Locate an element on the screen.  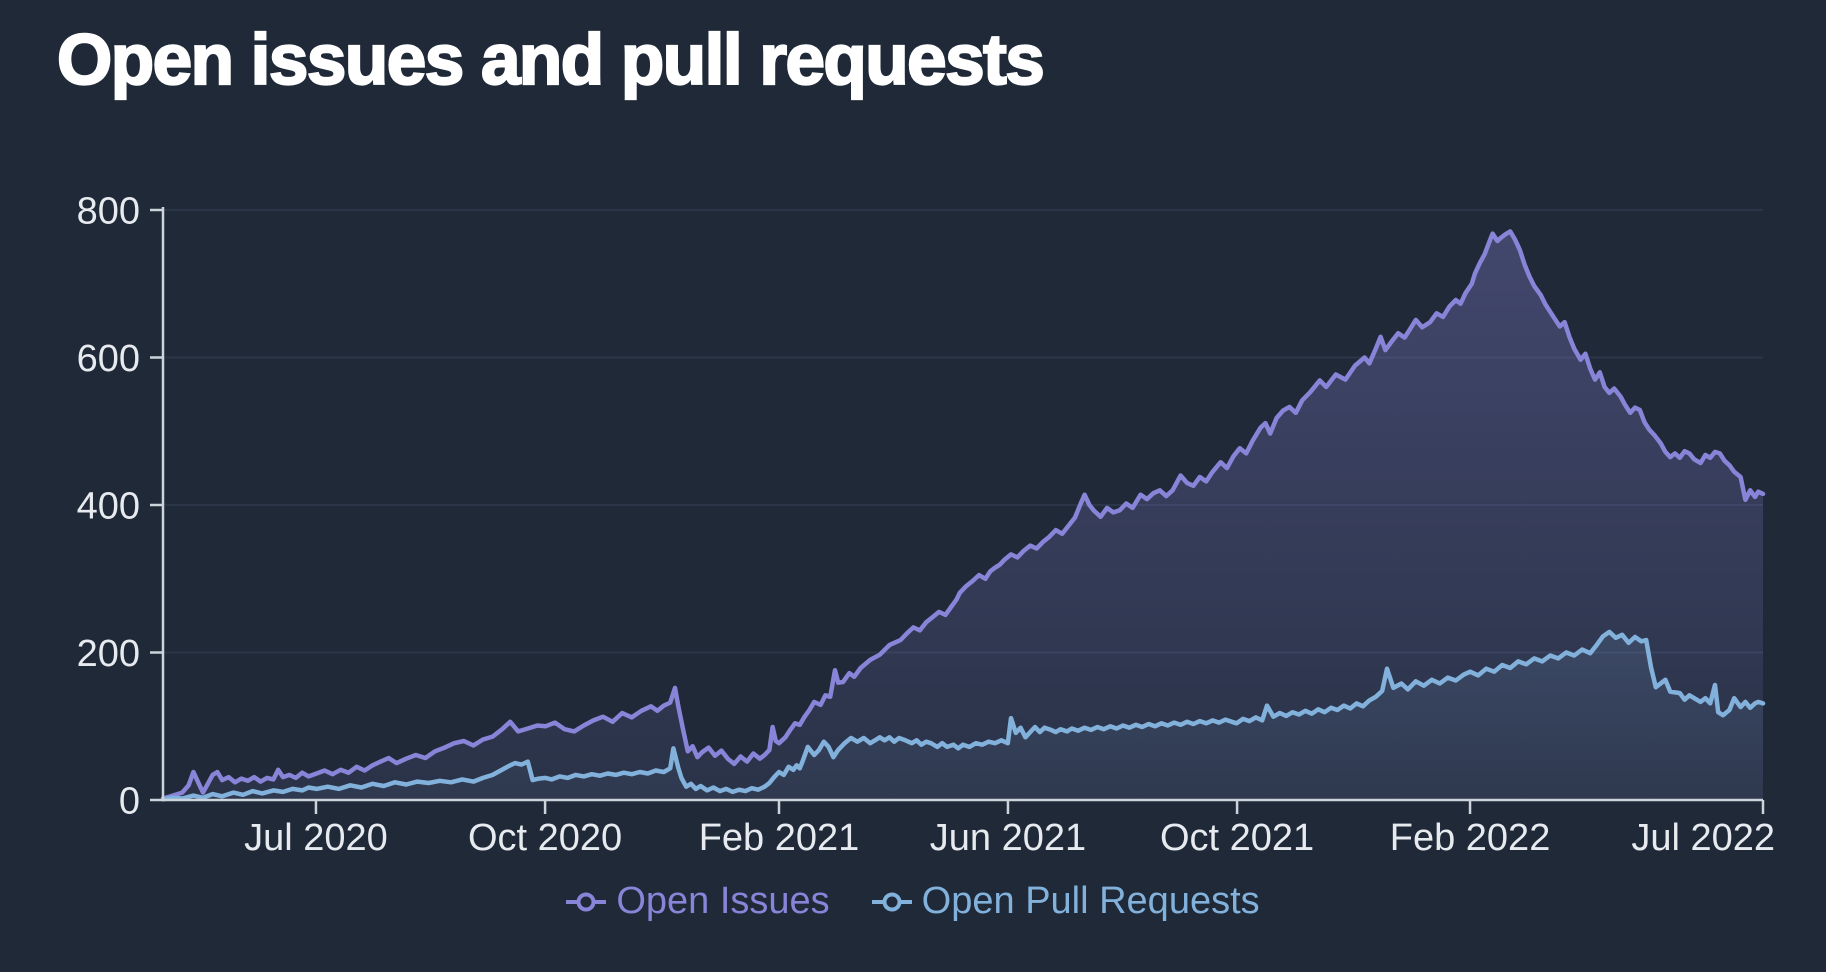
open-issues-line-marker-icon is located at coordinates (586, 901).